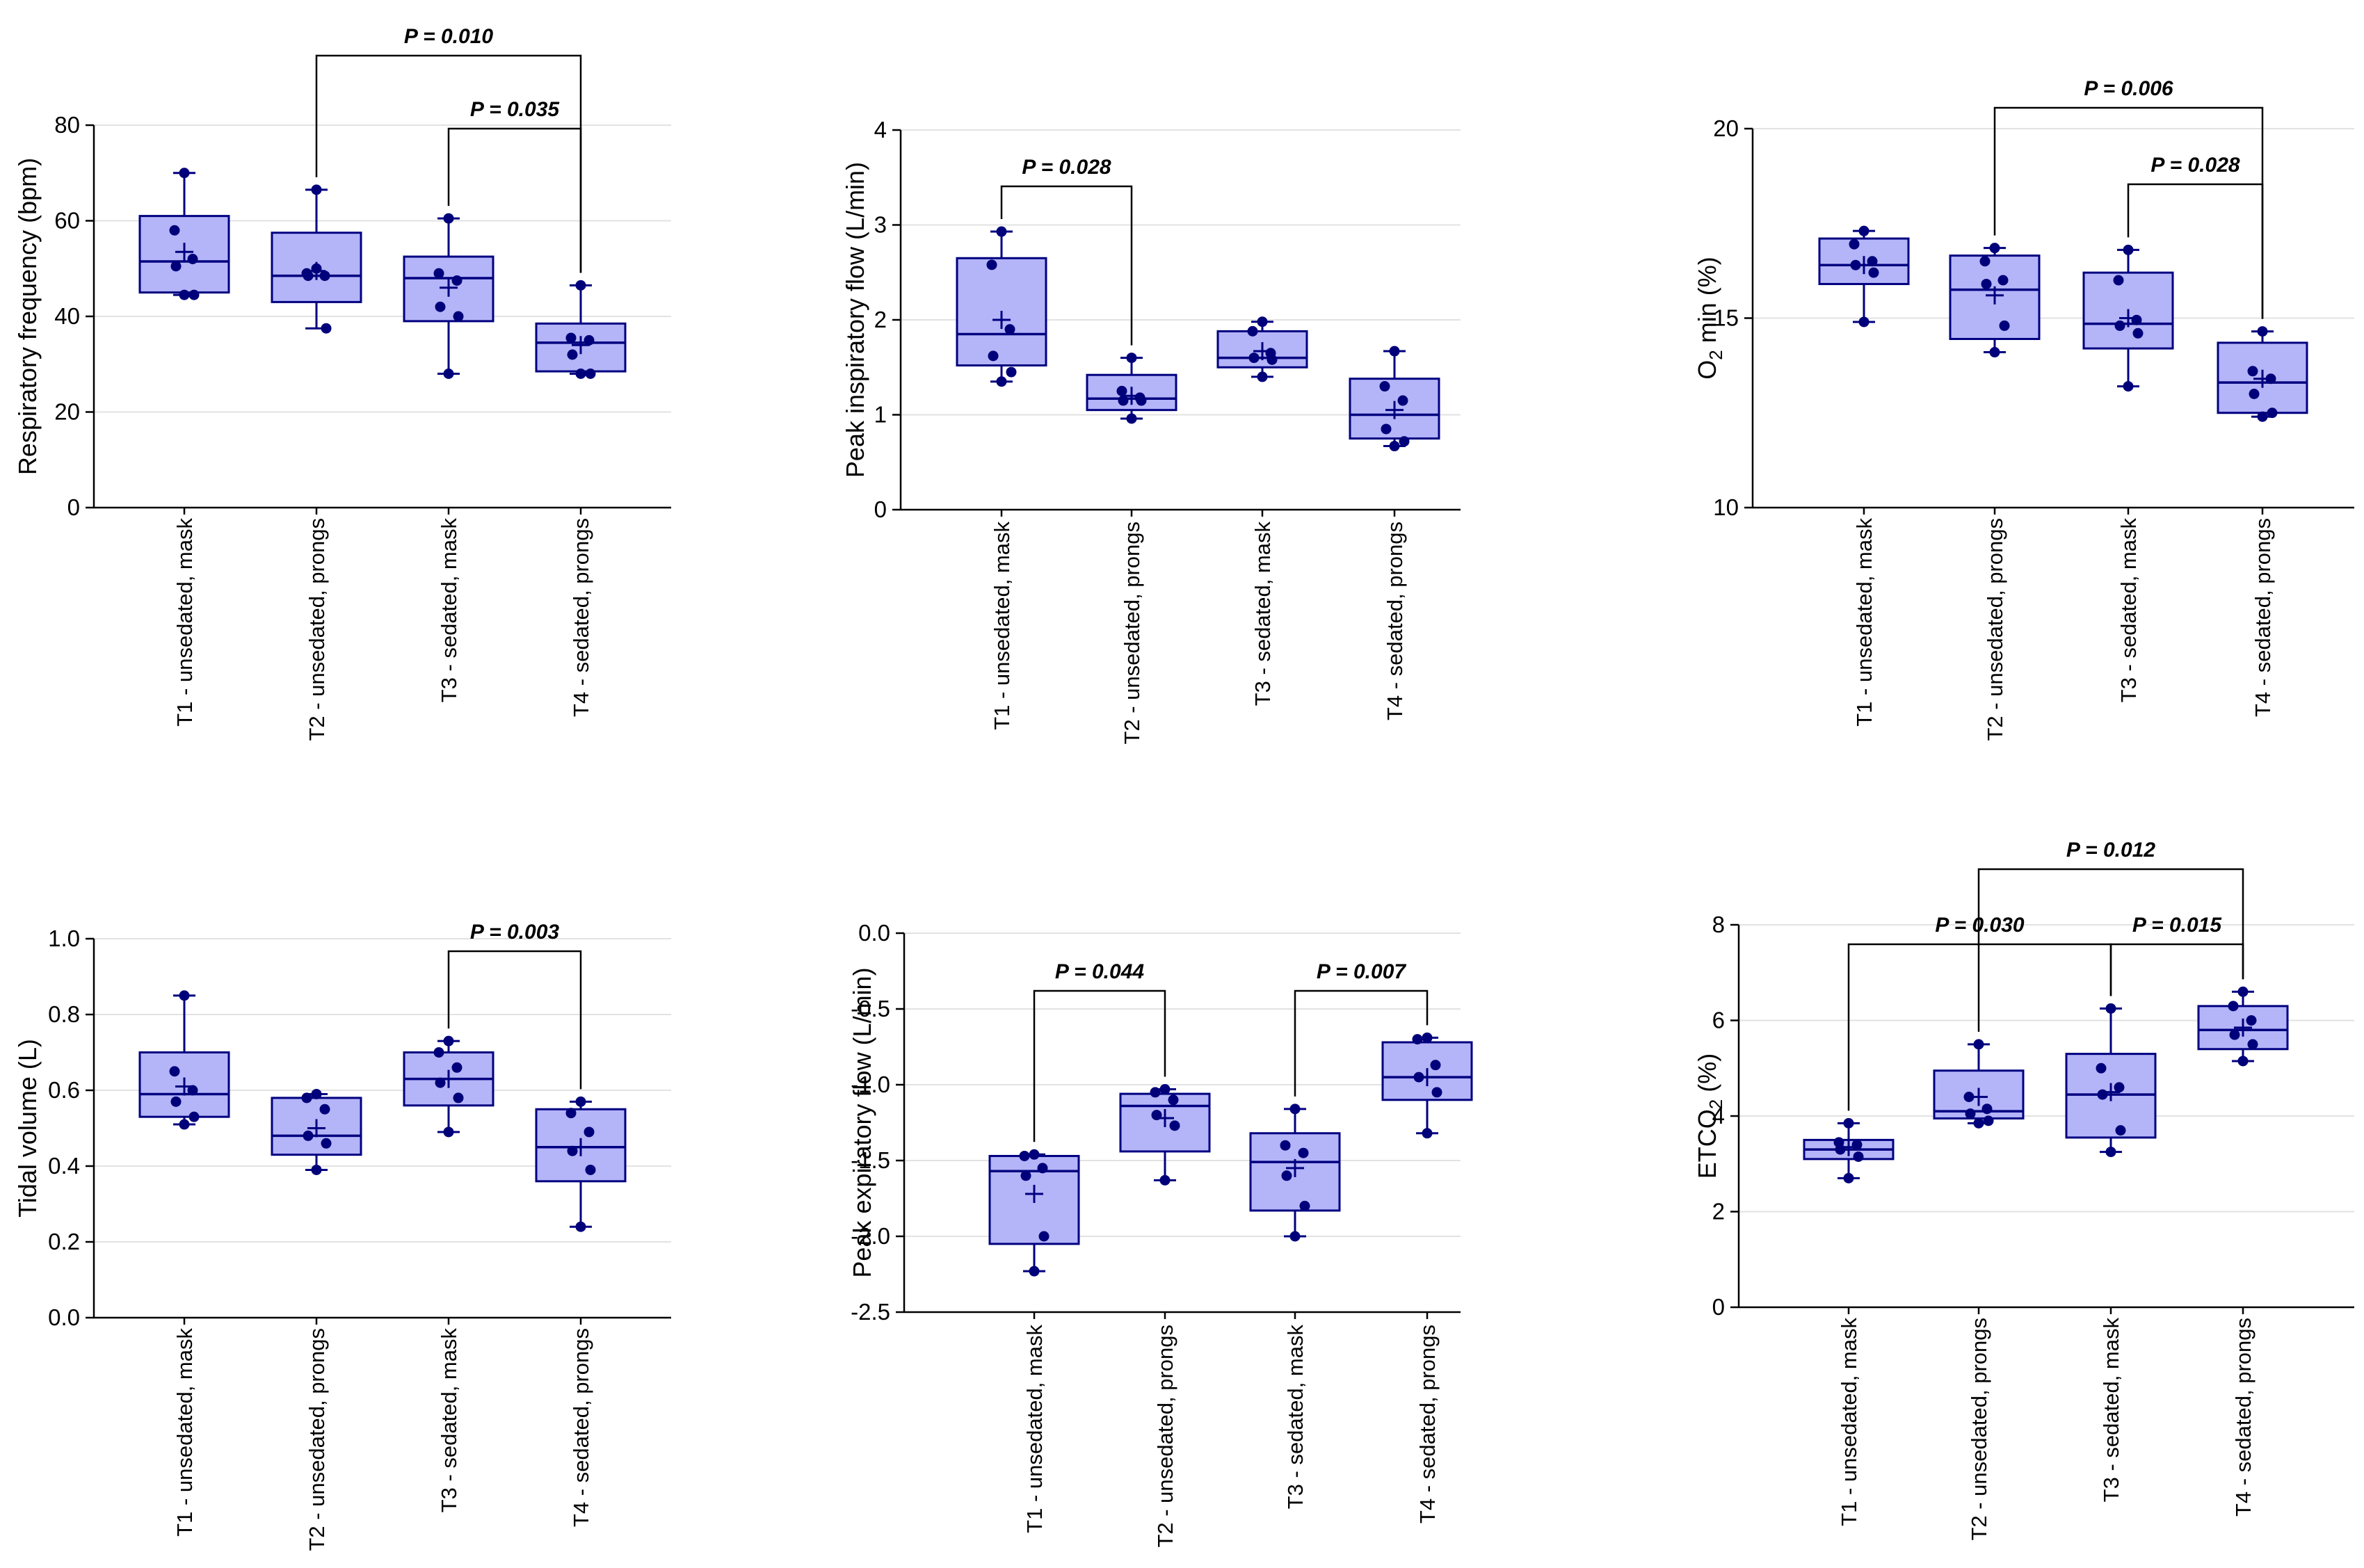  What do you see at coordinates (862, 1122) in the screenshot?
I see `y-axis-label: Peak expiratory flow (L/min)` at bounding box center [862, 1122].